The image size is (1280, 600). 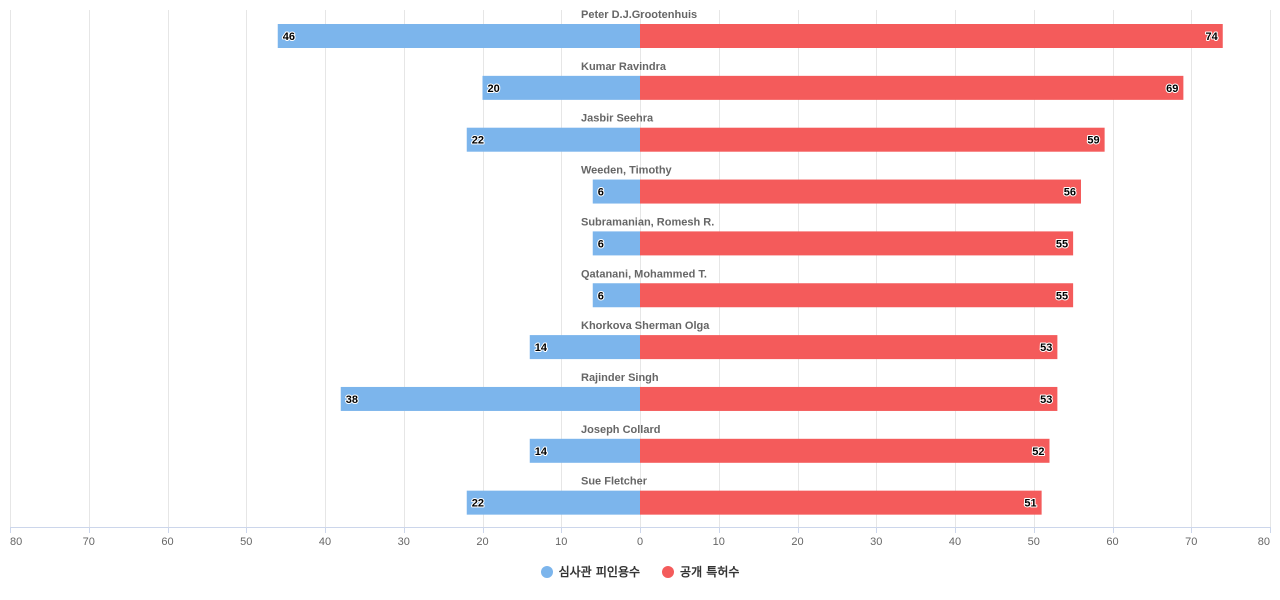 I want to click on category-label: Qatanani, Mohammed T., so click(x=644, y=274).